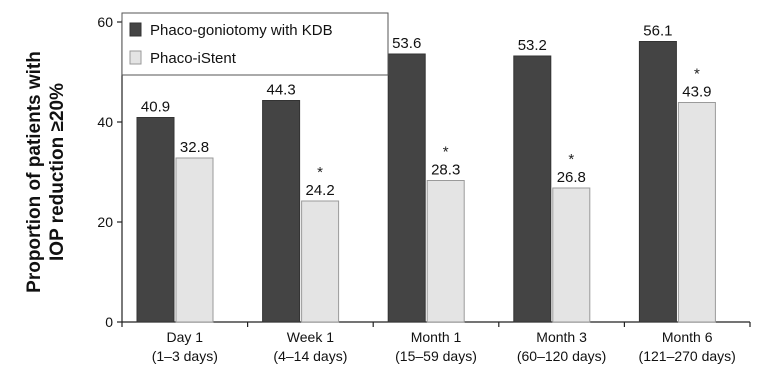 This screenshot has width=759, height=374. What do you see at coordinates (155, 107) in the screenshot?
I see `value-label-kdb: 40.9` at bounding box center [155, 107].